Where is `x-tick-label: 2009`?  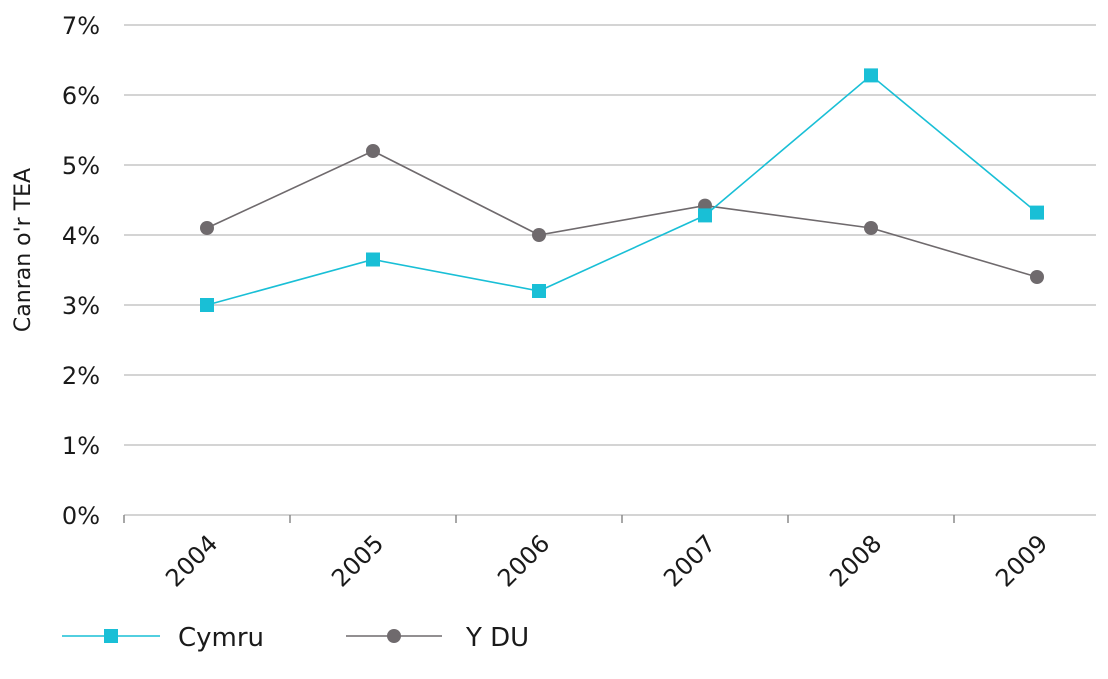
x-tick-label: 2009 is located at coordinates (1021, 560).